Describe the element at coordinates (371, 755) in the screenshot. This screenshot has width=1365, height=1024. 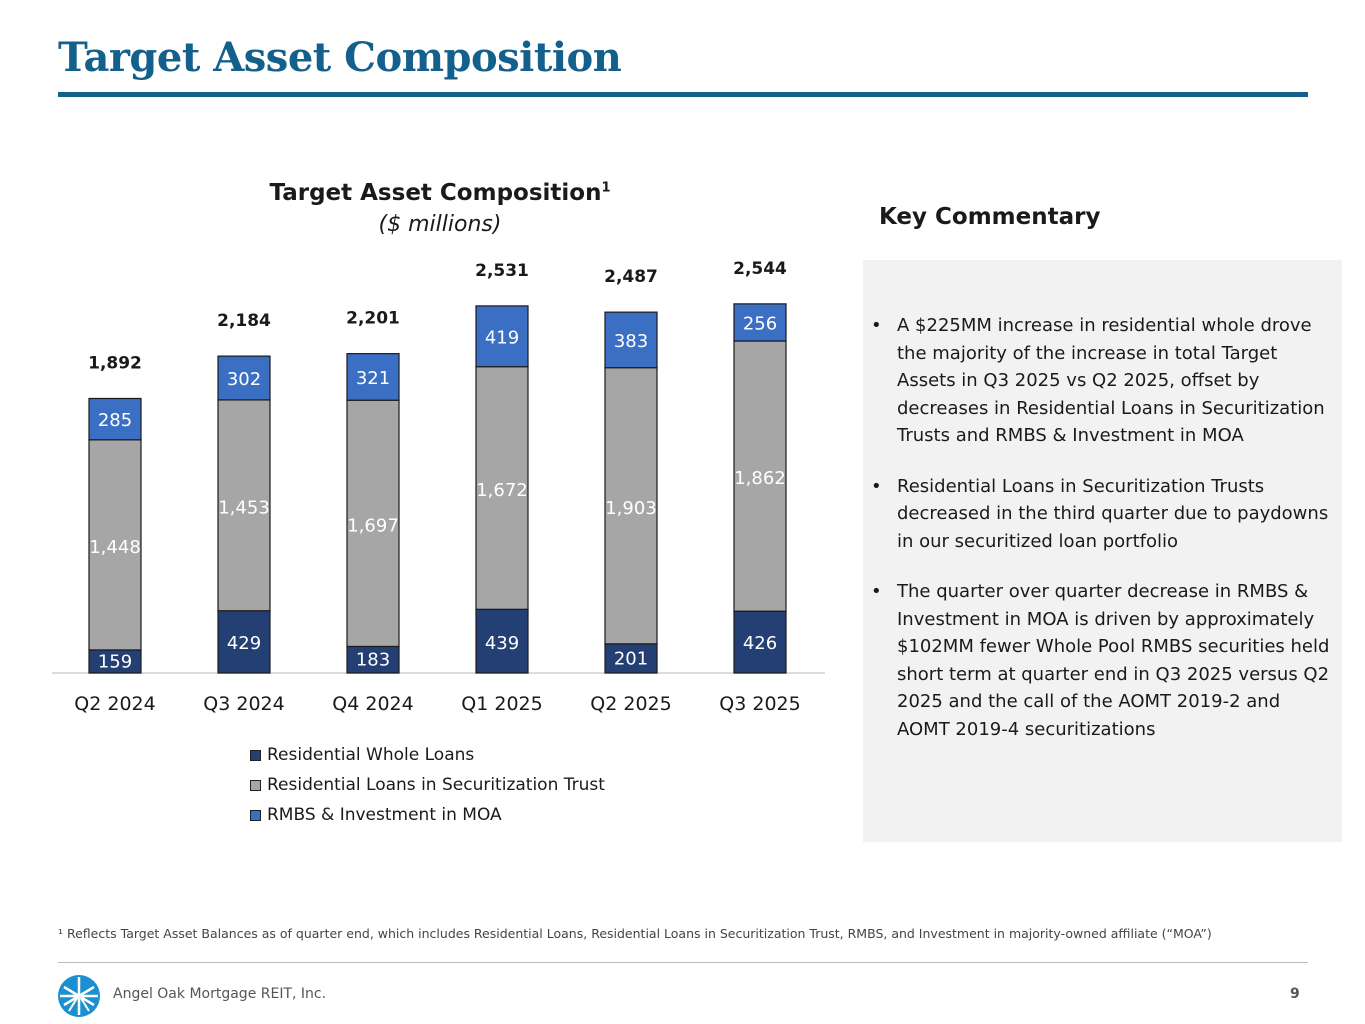
I see `legend-label: Residential Whole Loans` at that location.